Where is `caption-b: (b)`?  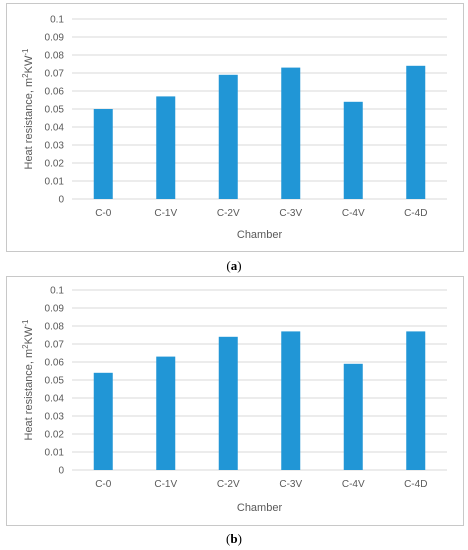 caption-b: (b) is located at coordinates (234, 539).